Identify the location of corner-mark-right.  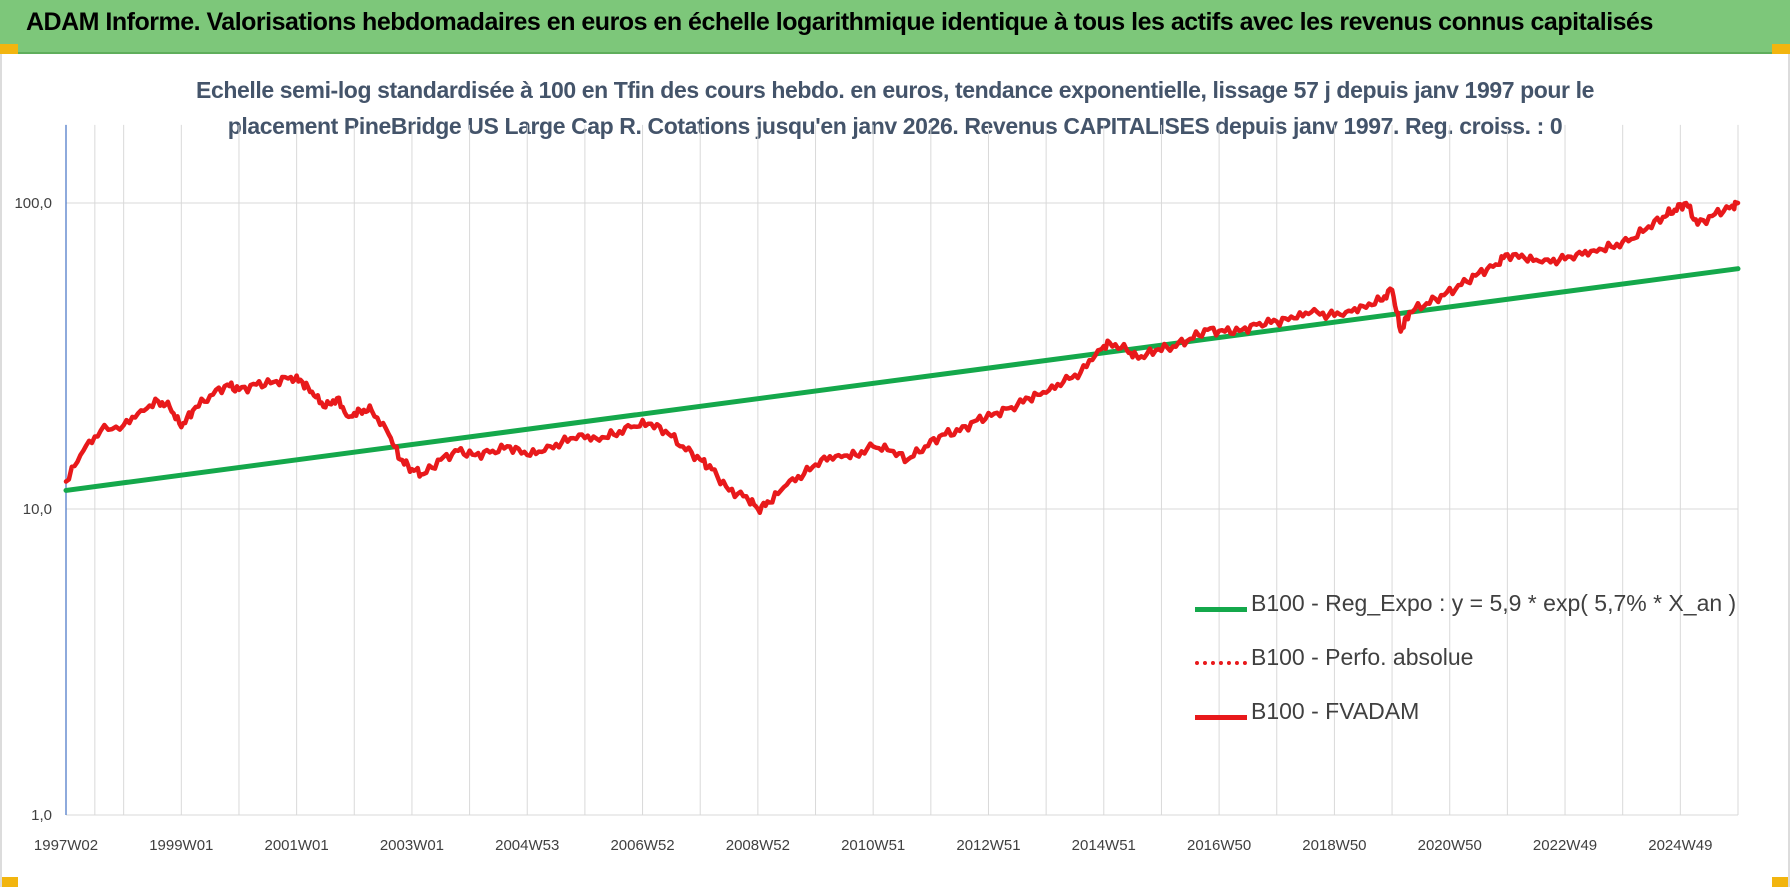
(1781, 49).